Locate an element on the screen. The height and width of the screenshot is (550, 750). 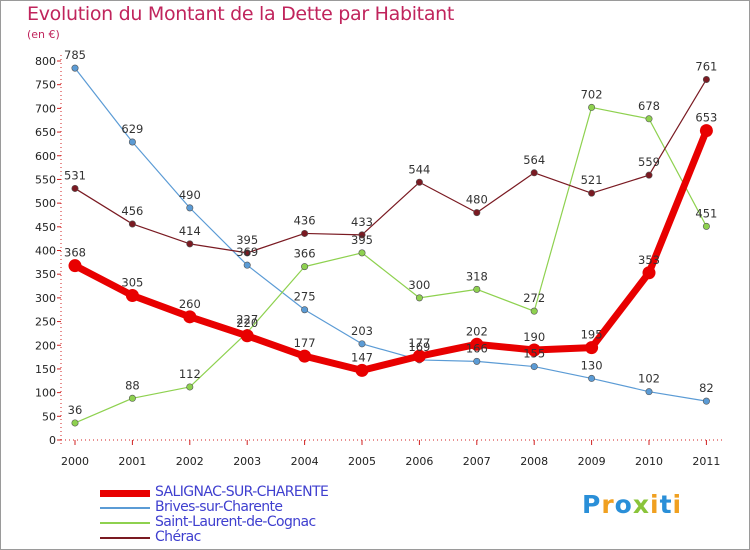
logo-letter: t is located at coordinates (666, 504).